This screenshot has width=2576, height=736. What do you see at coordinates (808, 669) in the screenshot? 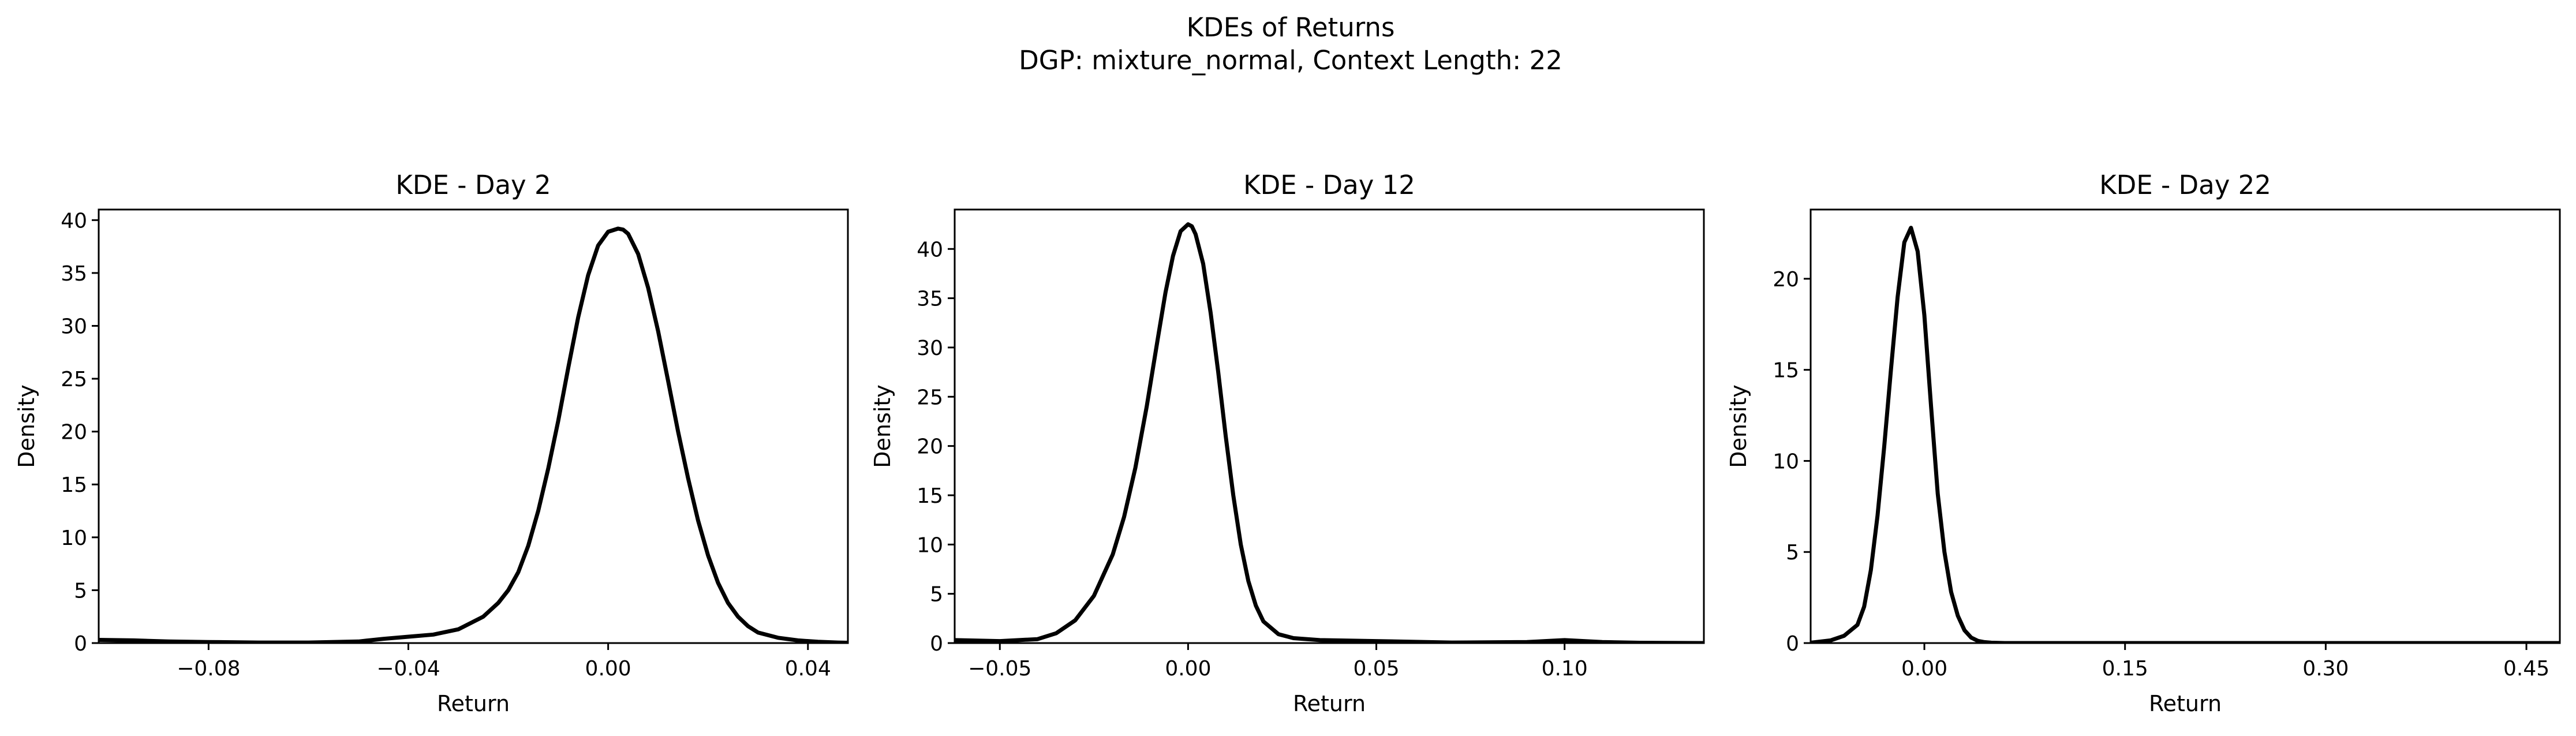
I see `x-tick-label: 0.04` at bounding box center [808, 669].